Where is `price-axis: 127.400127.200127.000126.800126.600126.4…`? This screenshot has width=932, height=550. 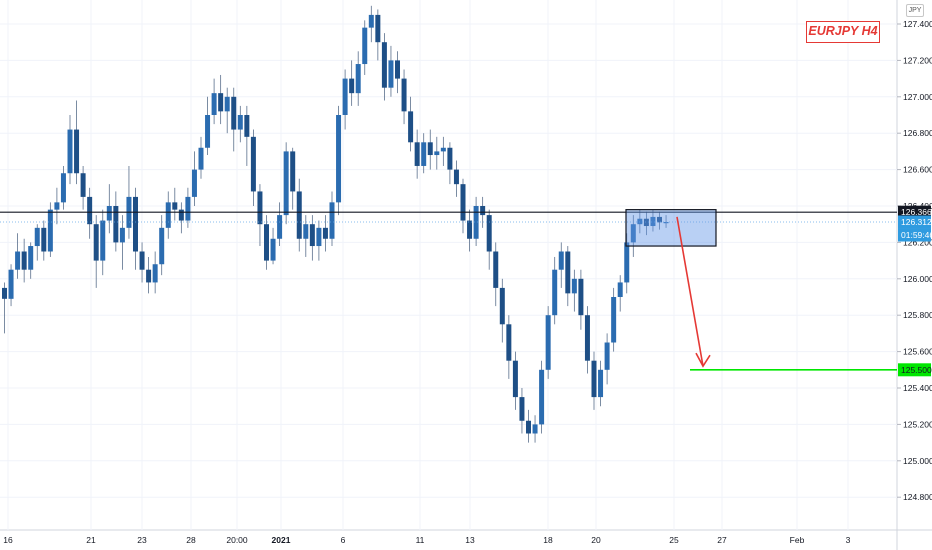 price-axis: 127.400127.200127.000126.800126.600126.4… is located at coordinates (914, 260).